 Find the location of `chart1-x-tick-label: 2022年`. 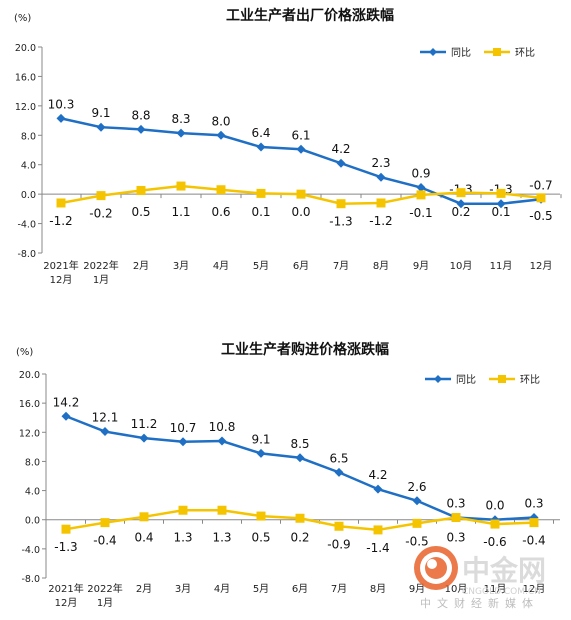

chart1-x-tick-label: 2022年 is located at coordinates (100, 265).